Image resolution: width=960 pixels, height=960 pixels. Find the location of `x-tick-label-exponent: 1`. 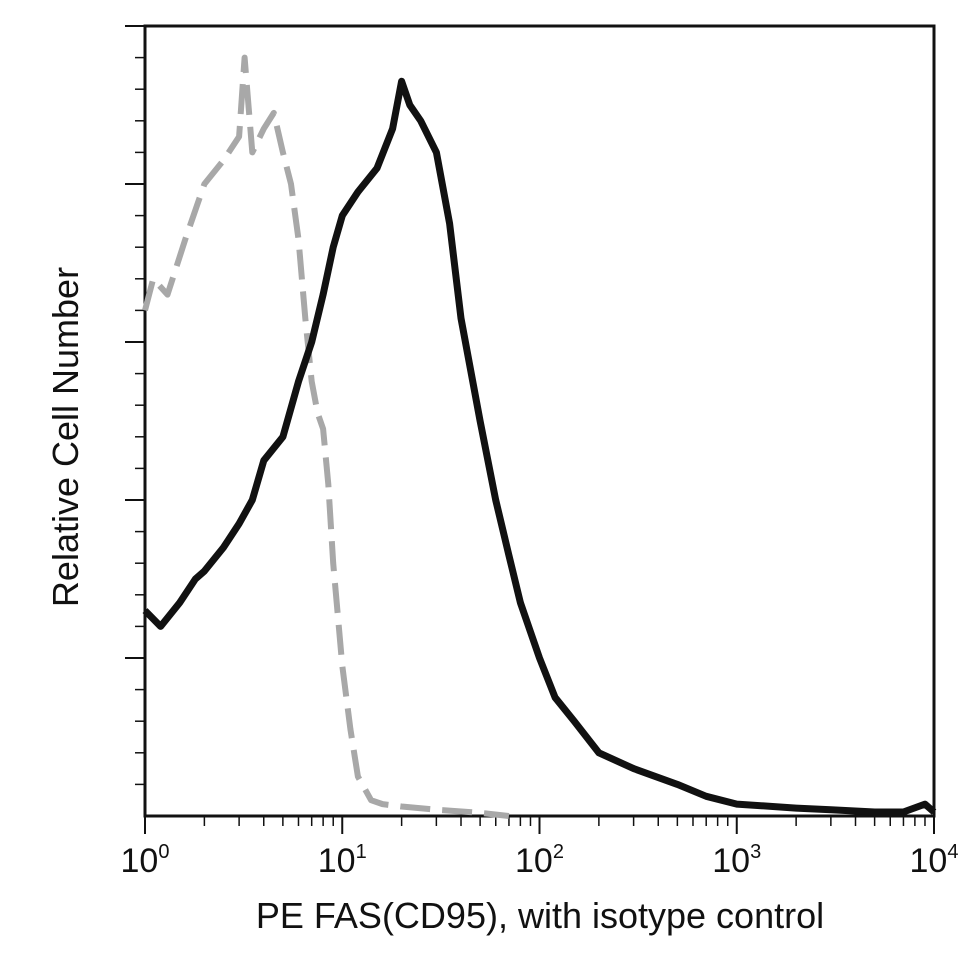

x-tick-label-exponent: 1 is located at coordinates (361, 852).